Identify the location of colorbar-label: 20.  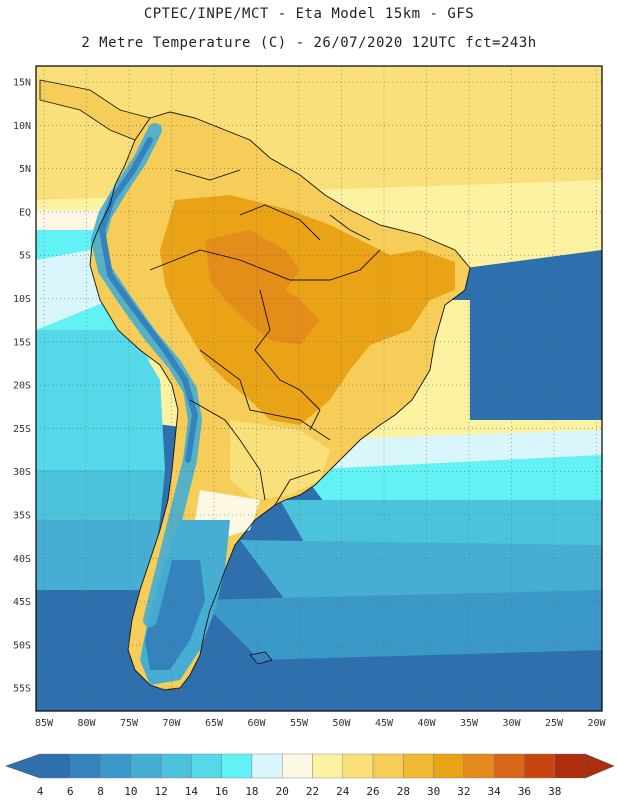
(282, 791).